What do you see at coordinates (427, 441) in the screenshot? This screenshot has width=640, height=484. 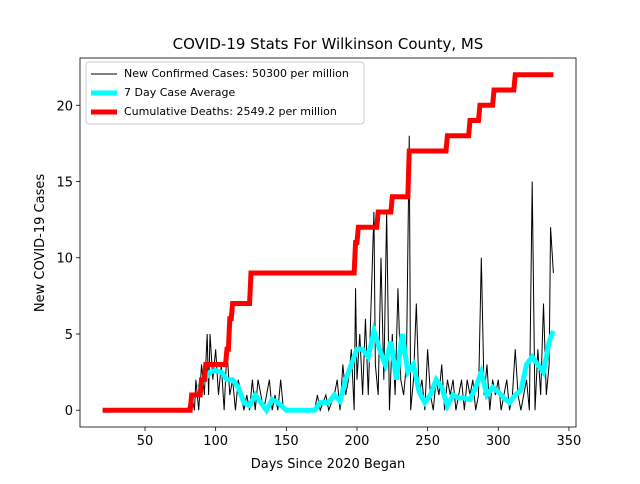 I see `x-tick-label: 250` at bounding box center [427, 441].